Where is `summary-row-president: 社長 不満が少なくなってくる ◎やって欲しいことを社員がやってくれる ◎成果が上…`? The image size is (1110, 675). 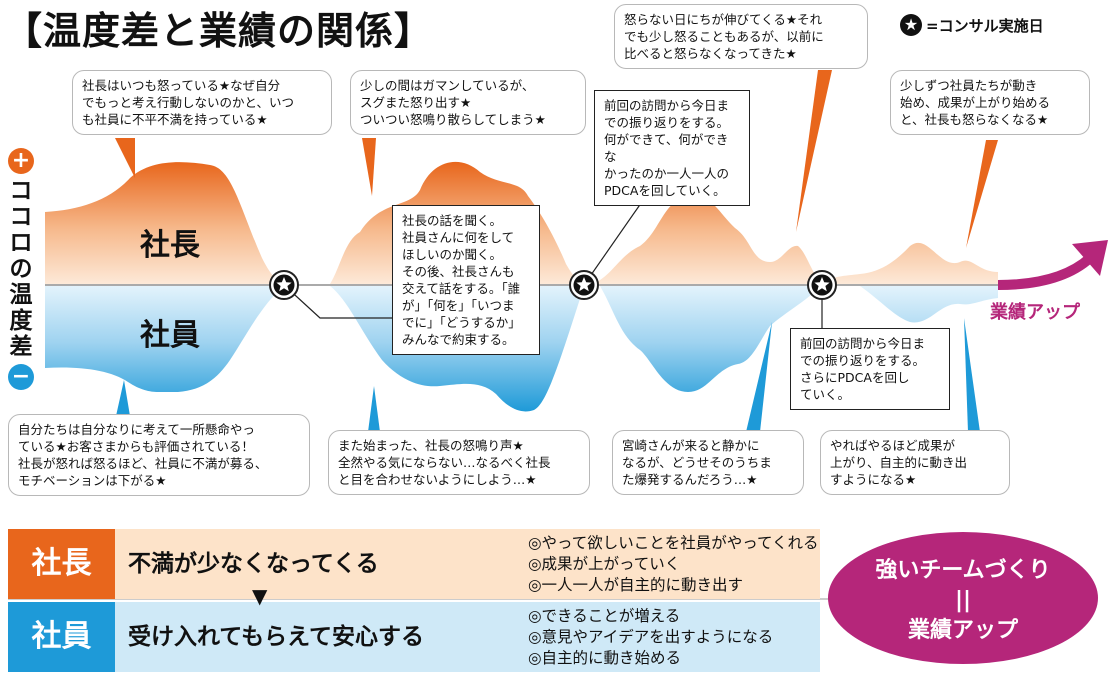 summary-row-president: 社長 不満が少なくなってくる ◎やって欲しいことを社員がやってくれる ◎成果が上… is located at coordinates (414, 564).